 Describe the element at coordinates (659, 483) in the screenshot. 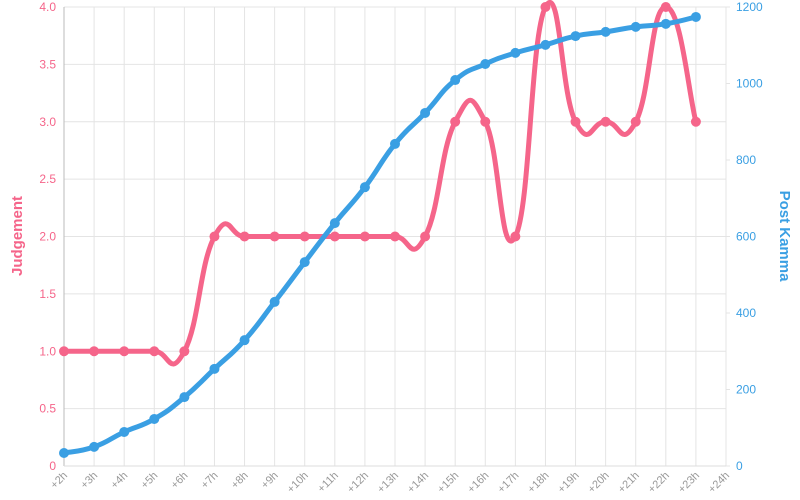

I see `x-tick-label: +22h` at that location.